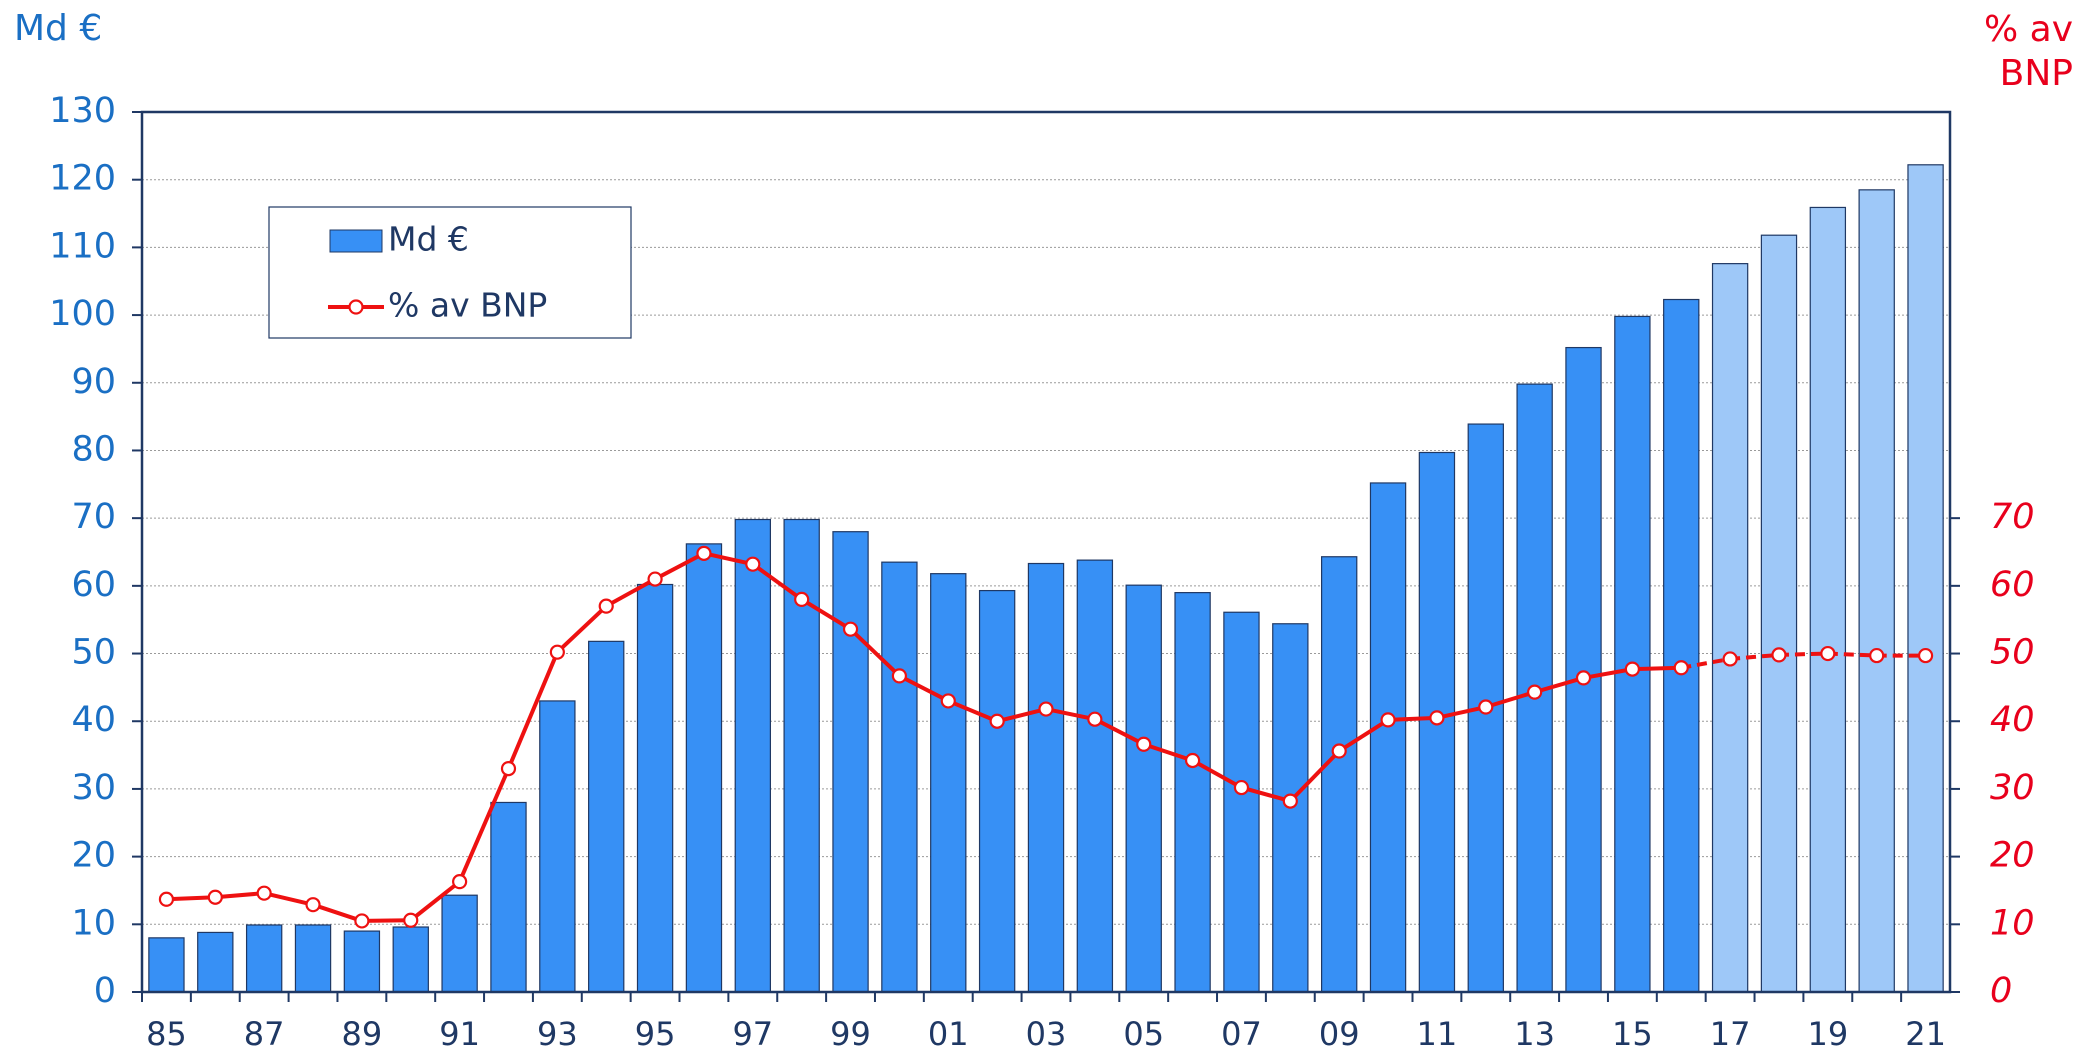  What do you see at coordinates (93, 449) in the screenshot?
I see `y-tick-label: 80` at bounding box center [93, 449].